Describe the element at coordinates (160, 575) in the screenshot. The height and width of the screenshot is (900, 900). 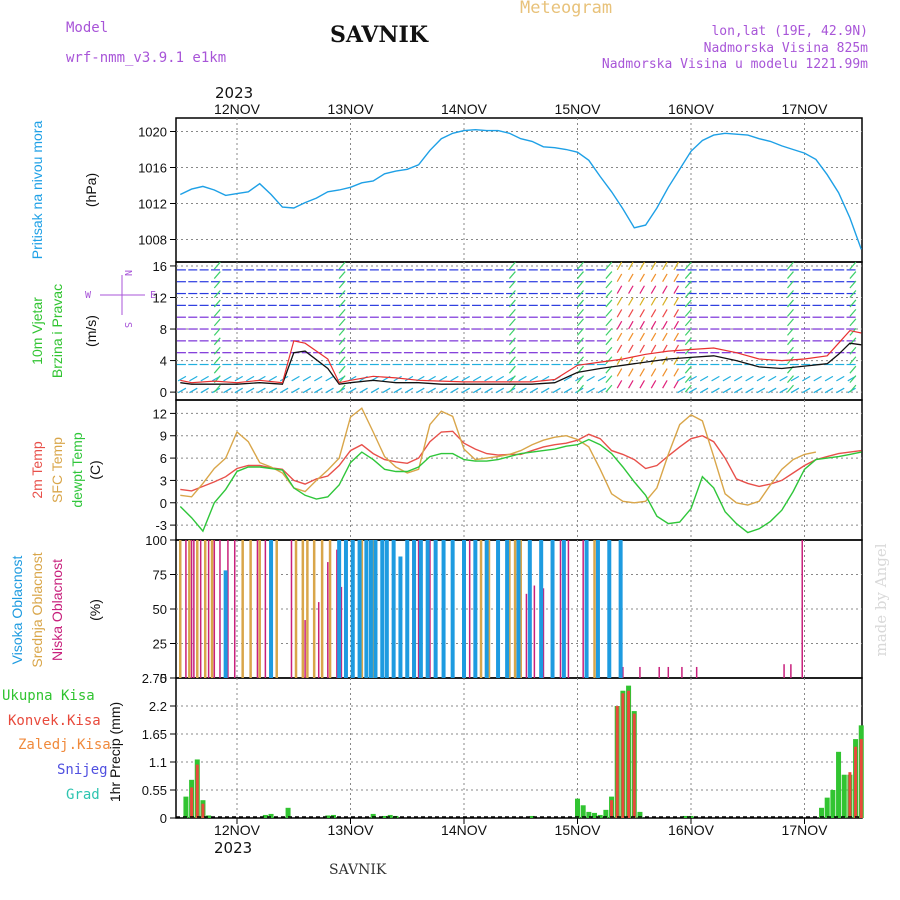
I see `y-tick-label: 75` at that location.